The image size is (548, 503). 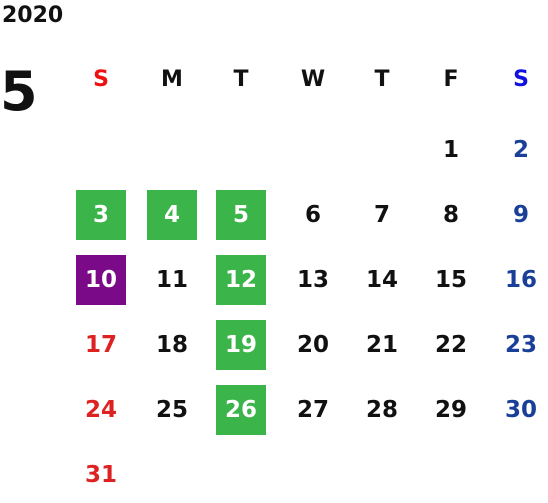 I want to click on weekday-header-2: T, so click(x=241, y=79).